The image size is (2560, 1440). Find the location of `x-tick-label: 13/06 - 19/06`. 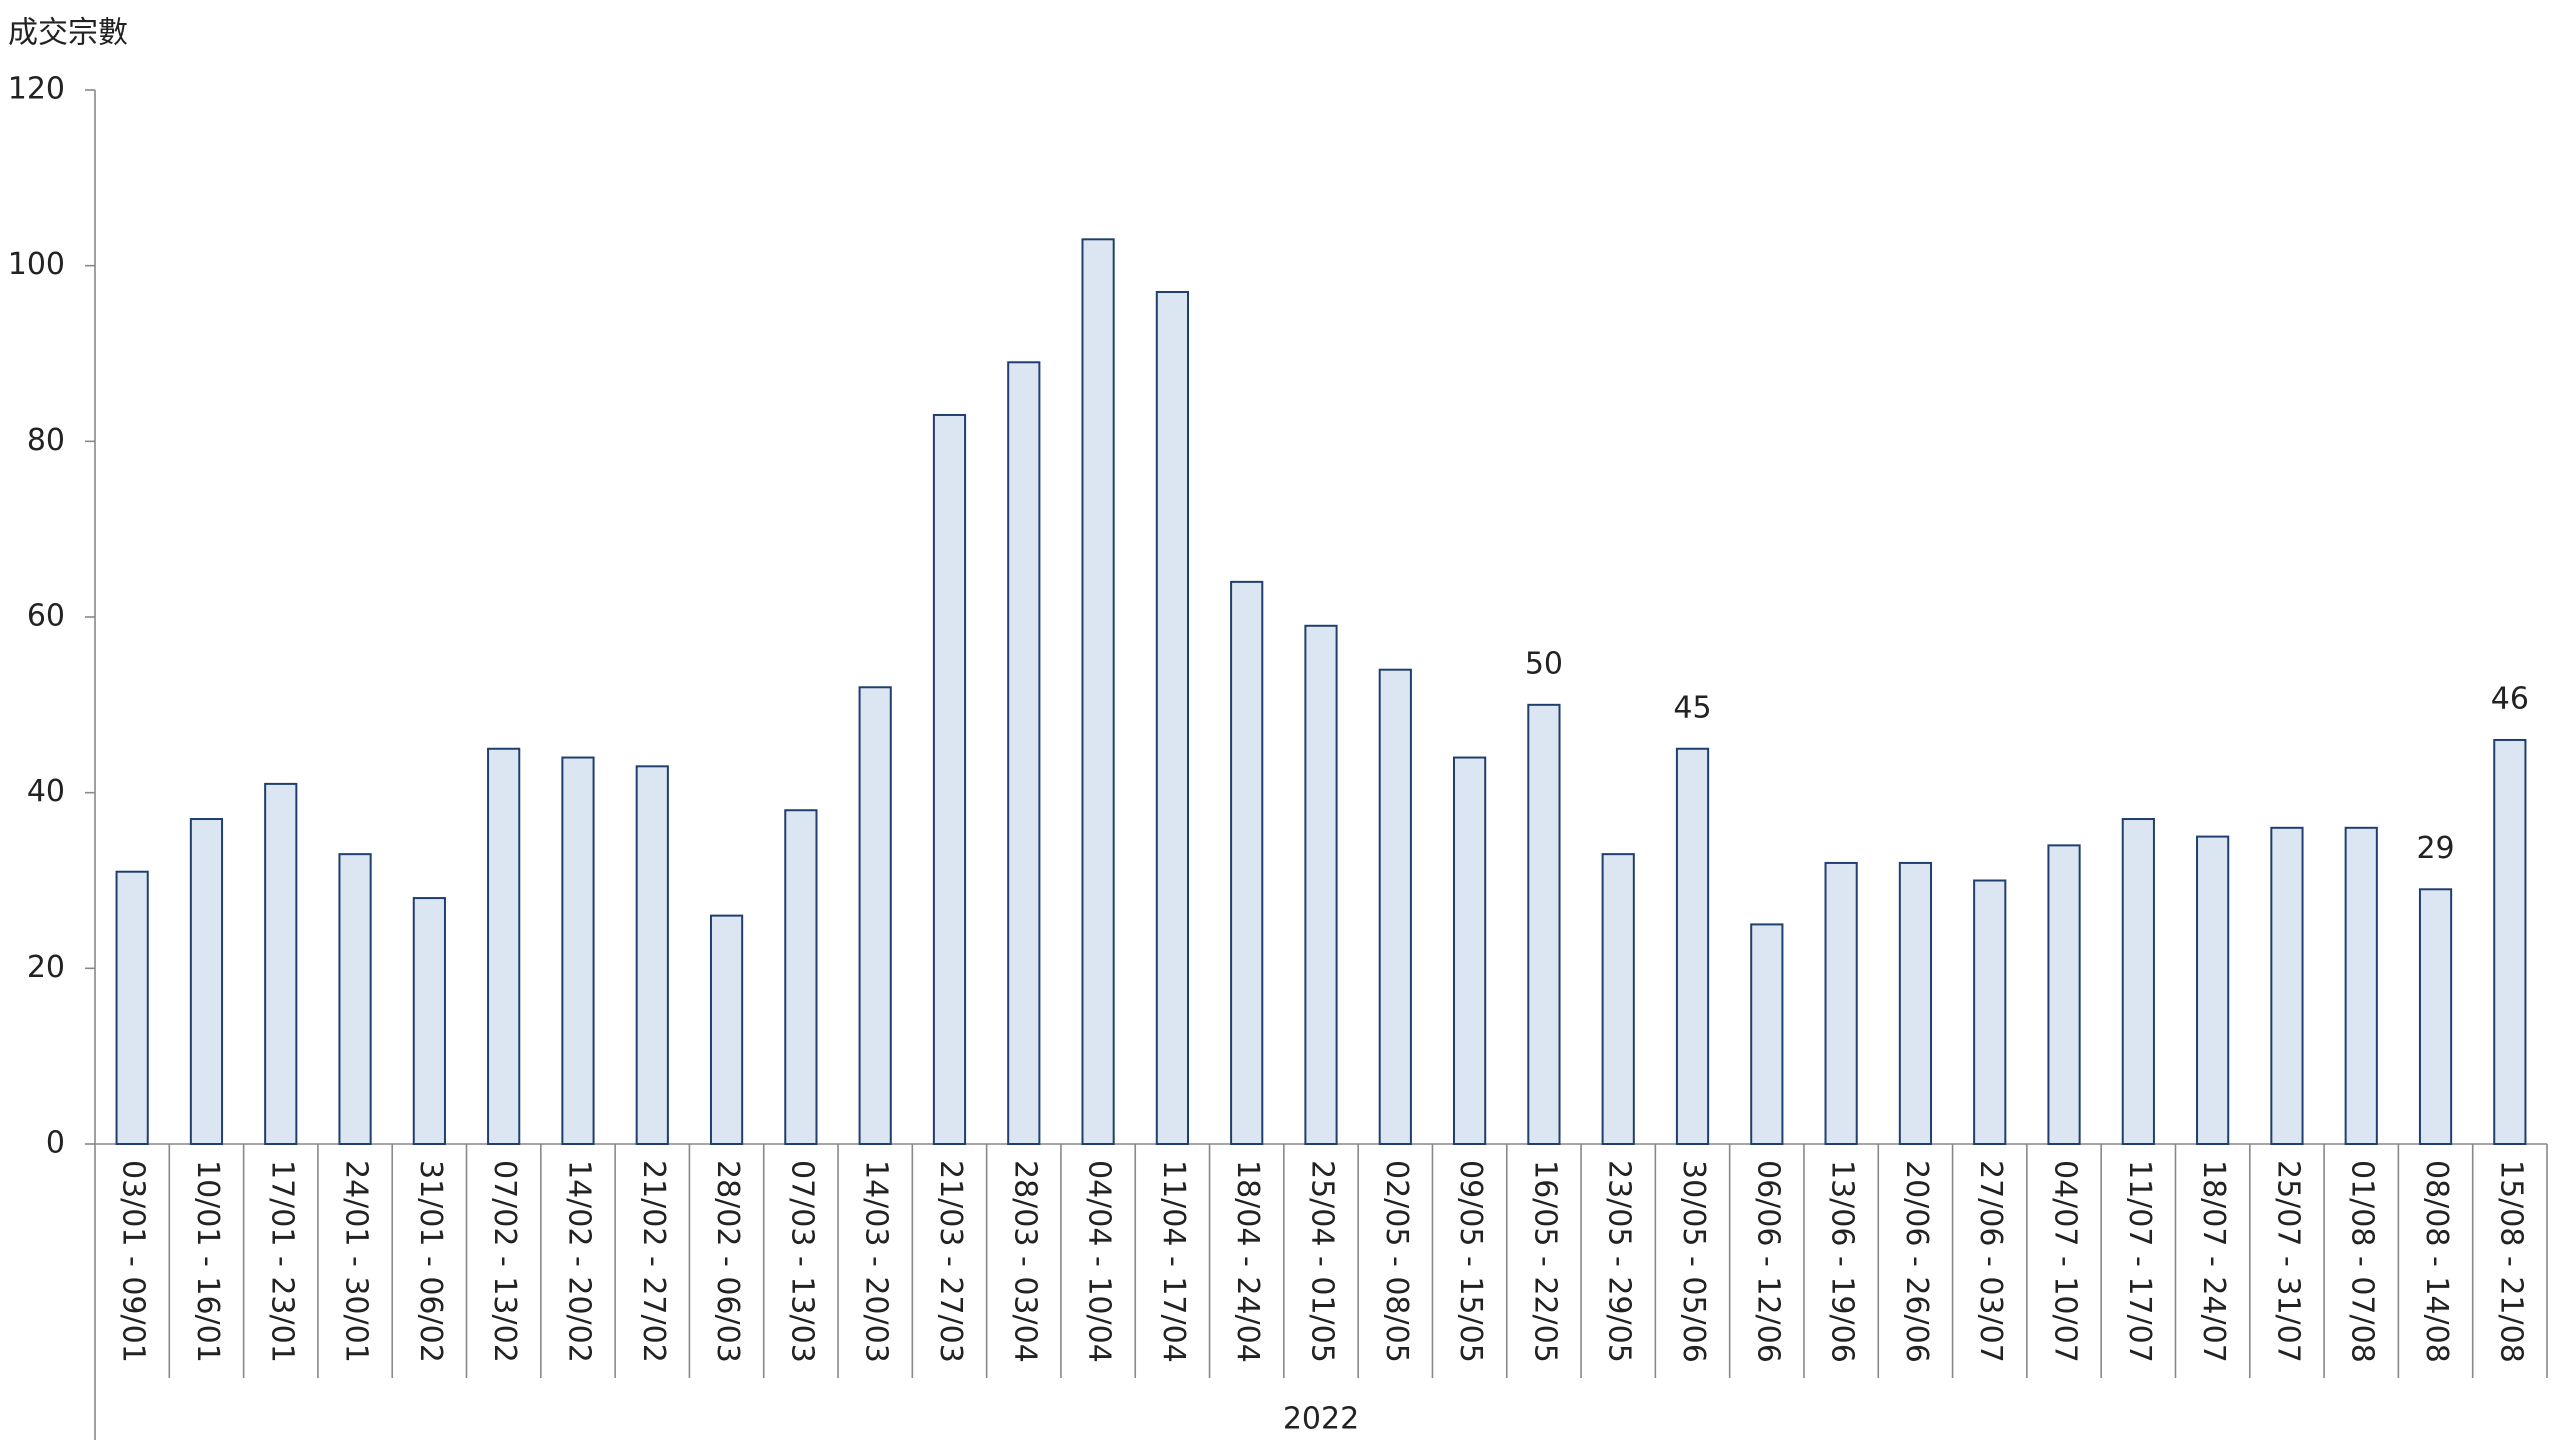

x-tick-label: 13/06 - 19/06 is located at coordinates (1842, 1261).